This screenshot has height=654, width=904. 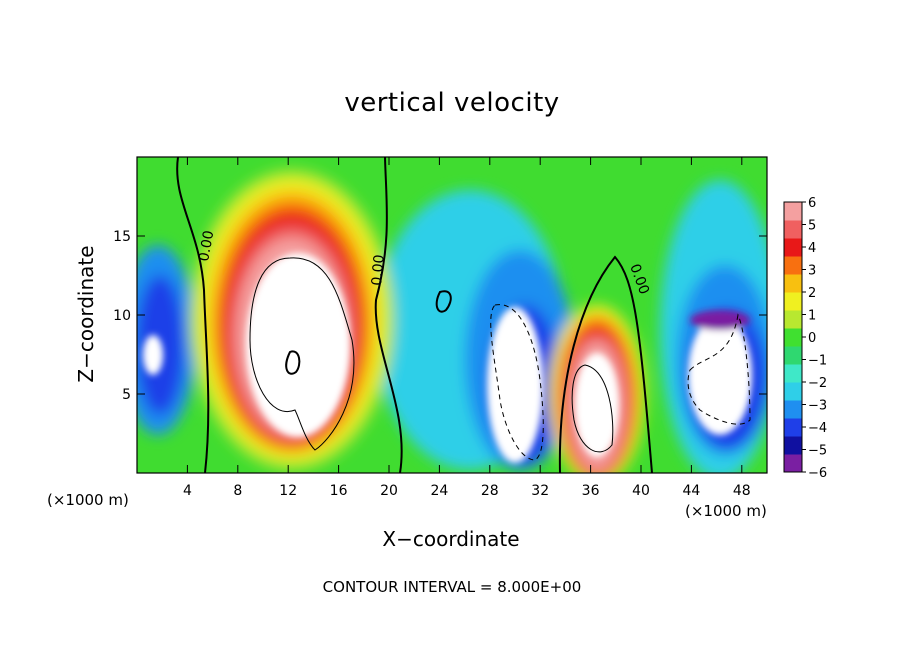 What do you see at coordinates (122, 316) in the screenshot?
I see `y-tick-label: 10` at bounding box center [122, 316].